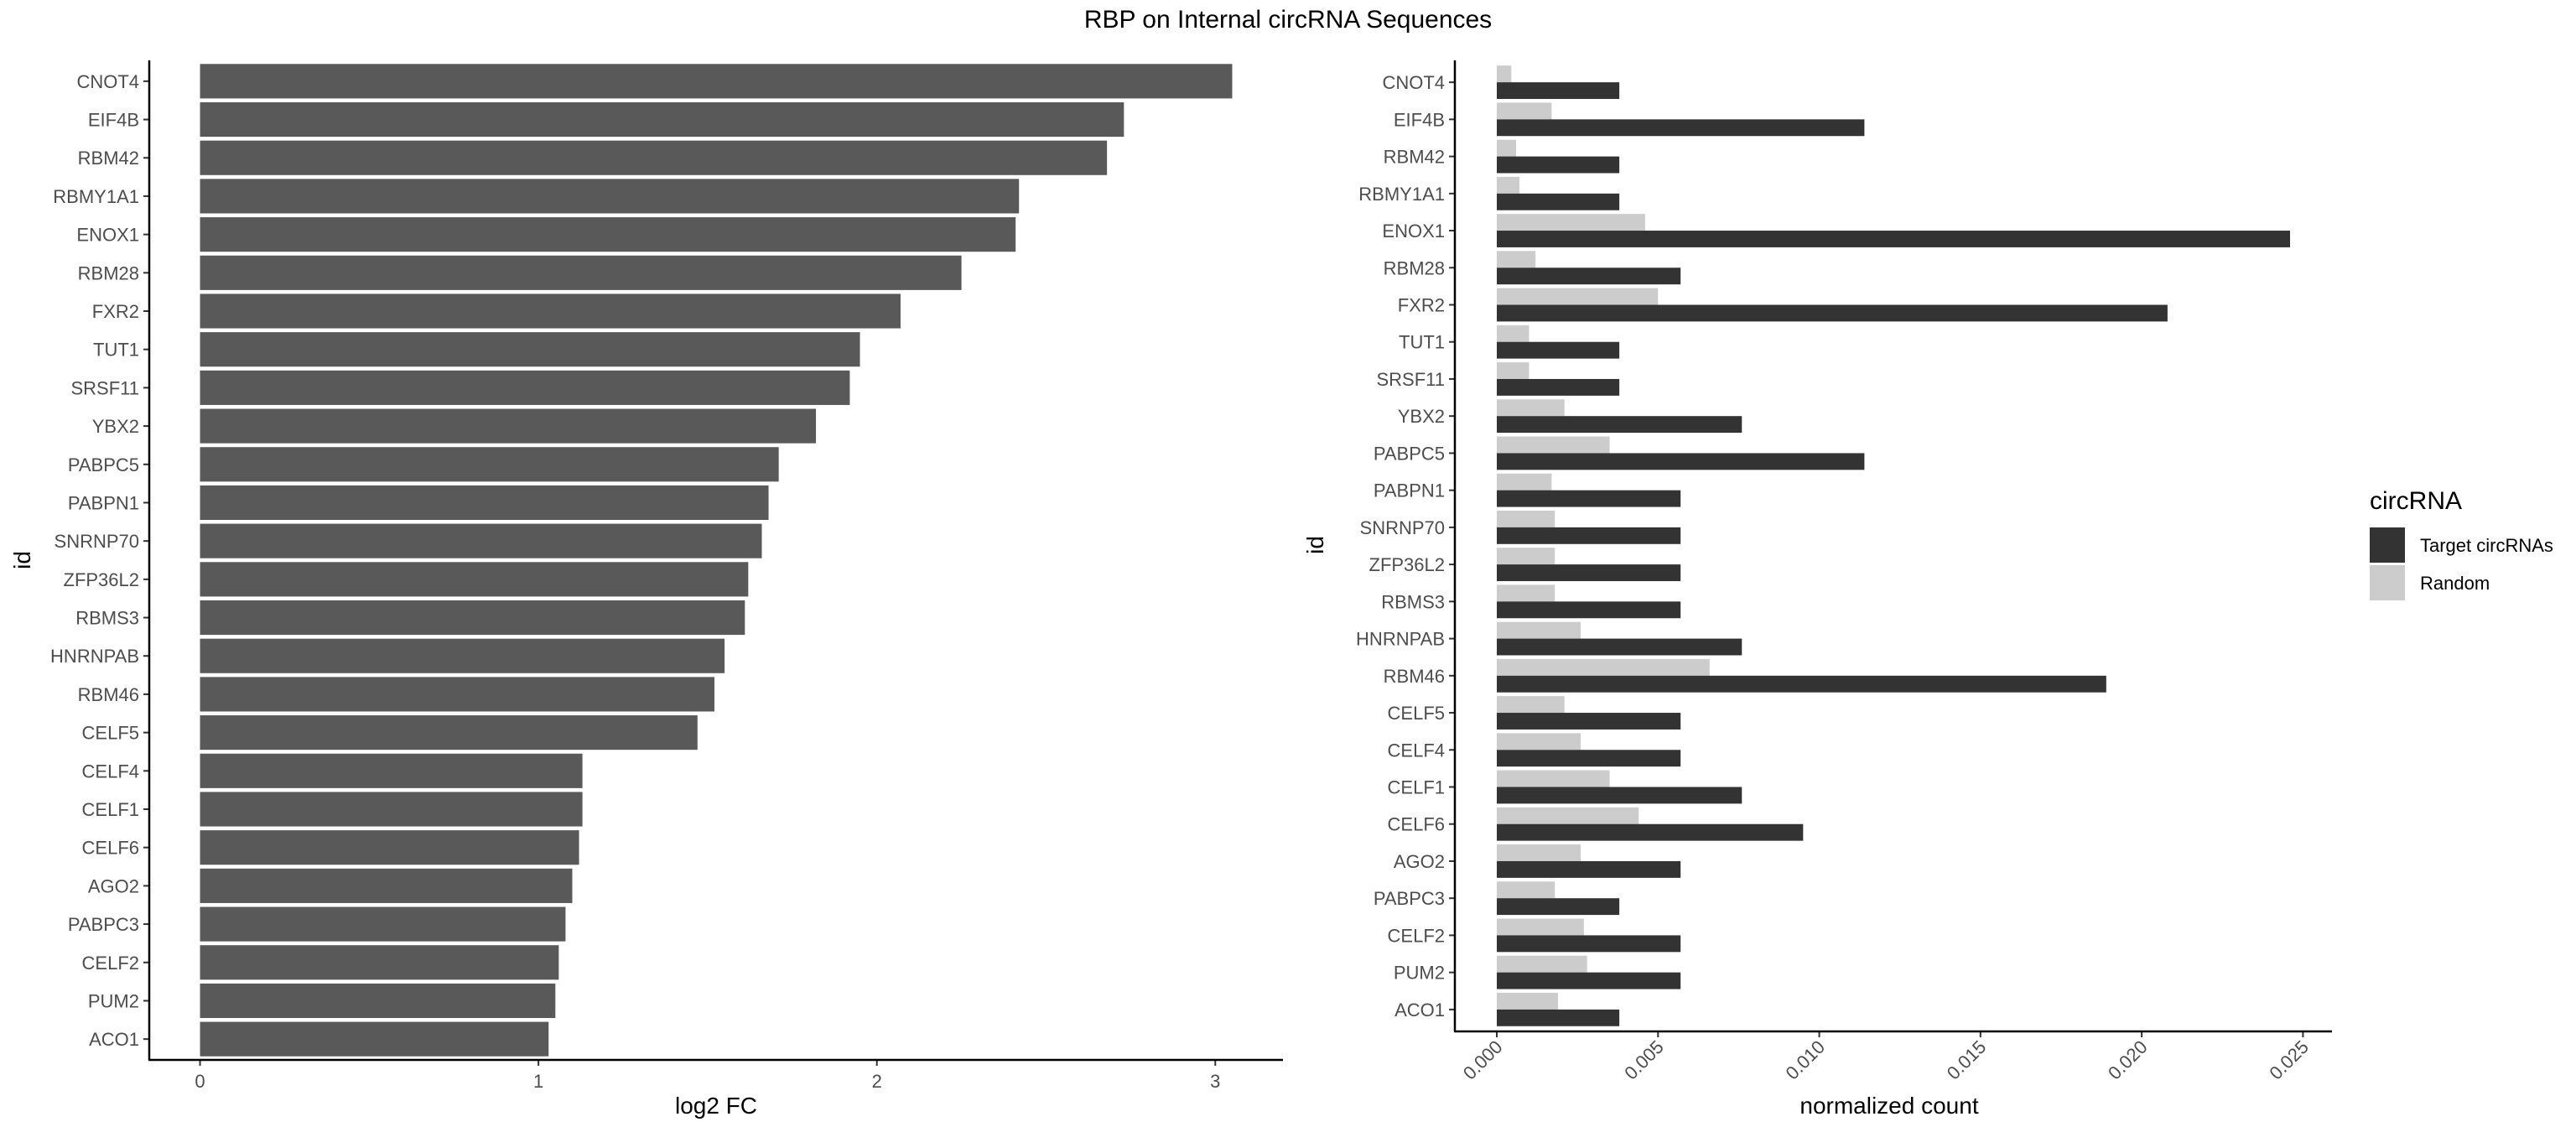 This screenshot has height=1127, width=2576. What do you see at coordinates (1416, 713) in the screenshot?
I see `y-tick-label: CELF5` at bounding box center [1416, 713].